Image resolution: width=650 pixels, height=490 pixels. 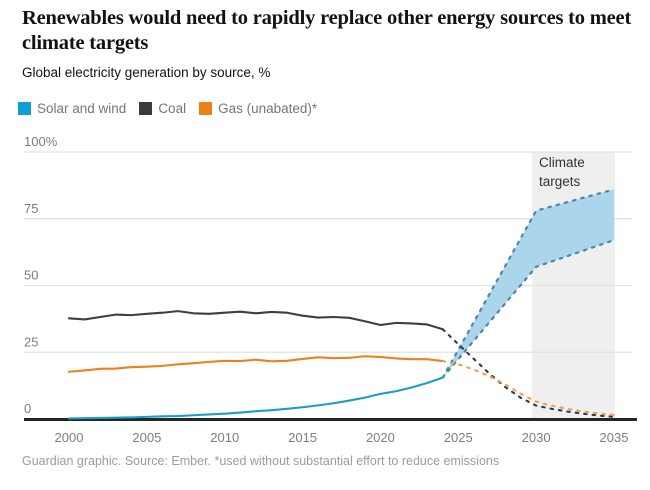 What do you see at coordinates (146, 108) in the screenshot?
I see `coal-swatch-icon` at bounding box center [146, 108].